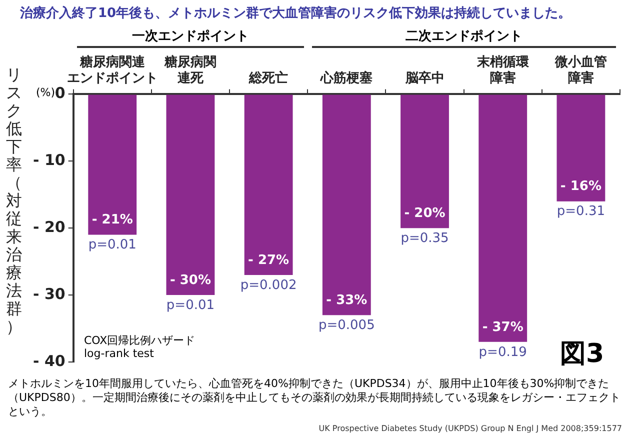  I want to click on y-tick-label: - 20, so click(49, 227).